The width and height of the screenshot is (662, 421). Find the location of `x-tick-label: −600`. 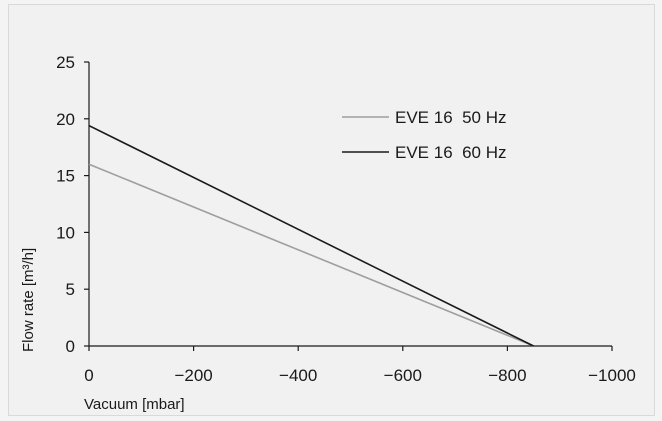

x-tick-label: −600 is located at coordinates (403, 375).